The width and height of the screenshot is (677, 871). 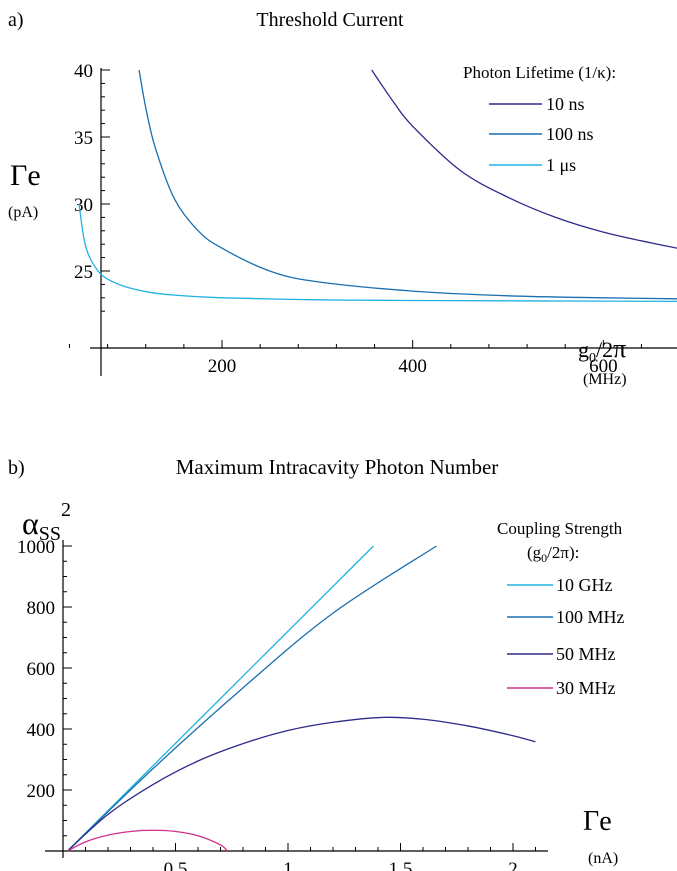 I want to click on panel-a-ylabel-unit: (pA), so click(x=23, y=212).